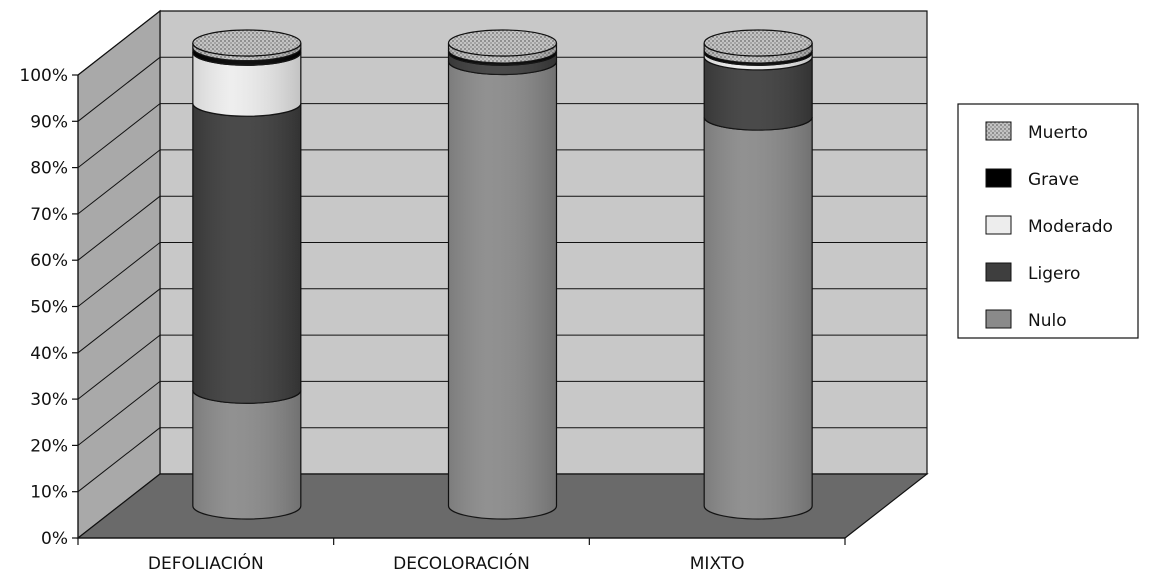 The image size is (1150, 576). What do you see at coordinates (461, 563) in the screenshot?
I see `x-tick-label: DECOLORACIÓN` at bounding box center [461, 563].